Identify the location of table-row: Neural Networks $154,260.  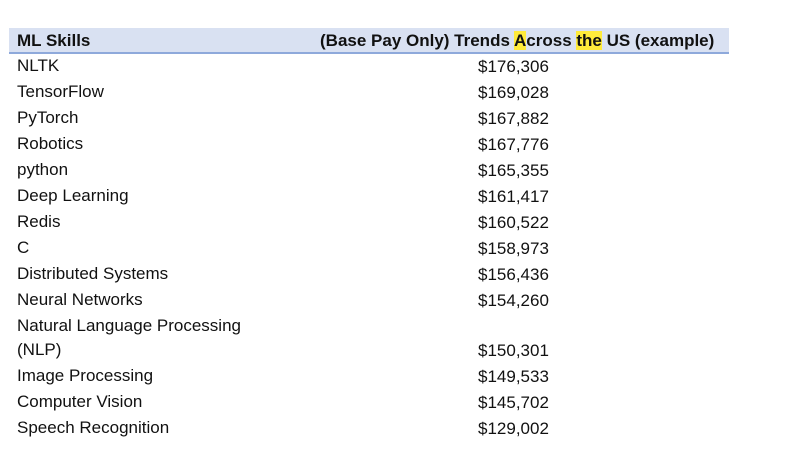
(369, 301).